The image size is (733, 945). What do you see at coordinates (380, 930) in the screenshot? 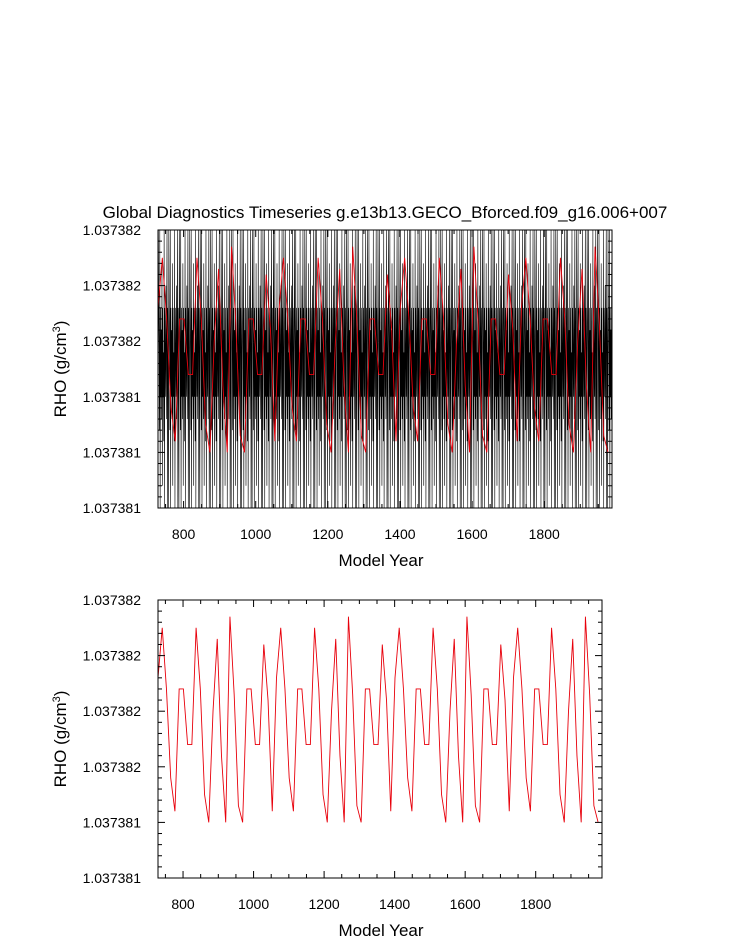
I see `bottom-chart-x-axis-title: Model Year` at bounding box center [380, 930].